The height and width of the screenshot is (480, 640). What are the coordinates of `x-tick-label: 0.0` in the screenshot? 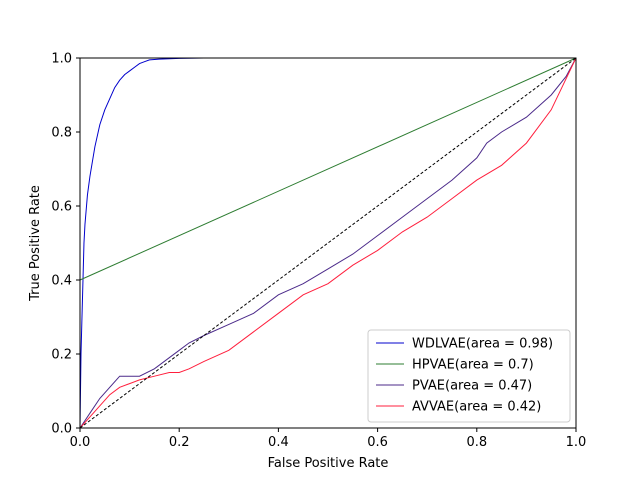 It's located at (80, 442).